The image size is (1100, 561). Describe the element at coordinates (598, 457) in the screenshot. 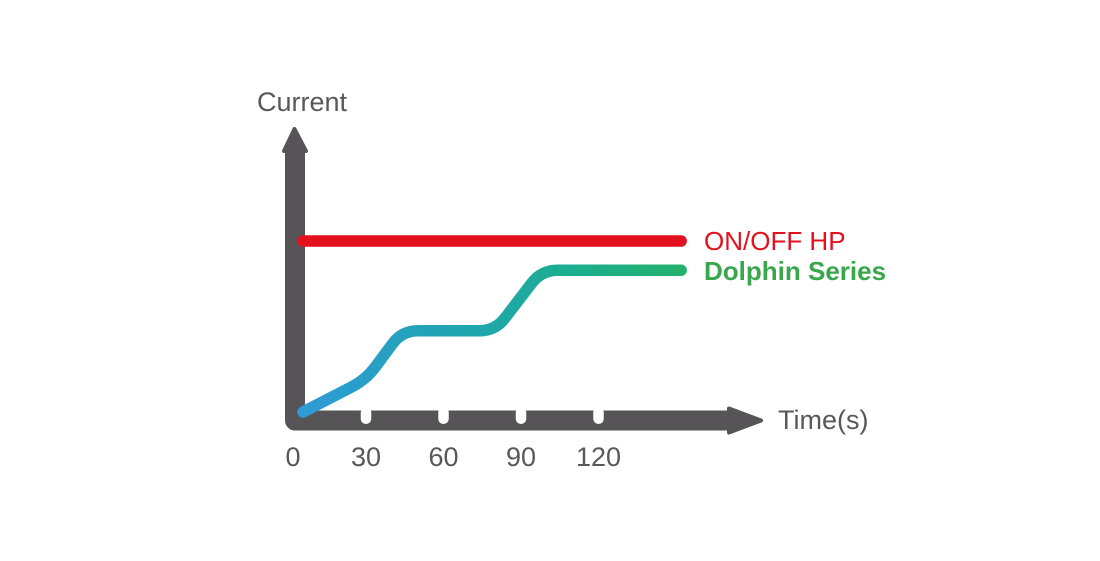

I see `x-tick-label: 120` at that location.